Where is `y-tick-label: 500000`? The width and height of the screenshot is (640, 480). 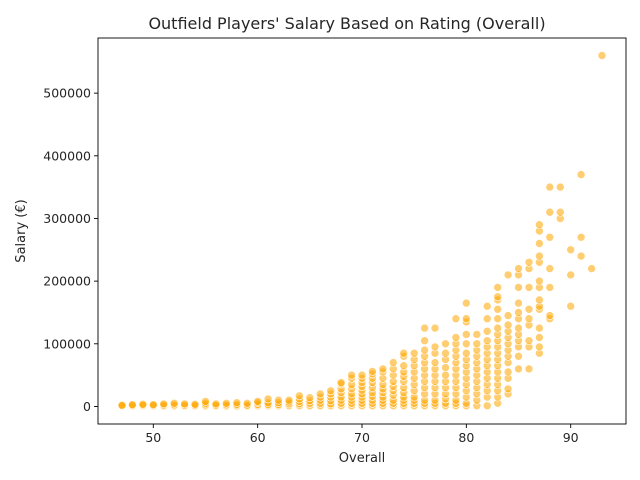 y-tick-label: 500000 is located at coordinates (67, 93).